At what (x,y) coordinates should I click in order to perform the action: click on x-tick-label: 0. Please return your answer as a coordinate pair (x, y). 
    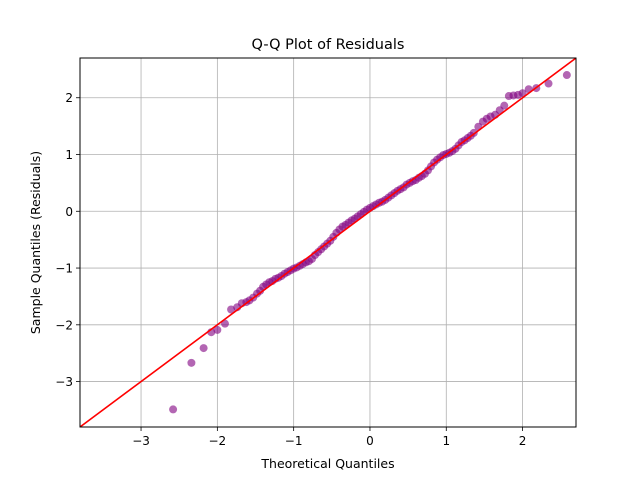
    Looking at the image, I should click on (370, 441).